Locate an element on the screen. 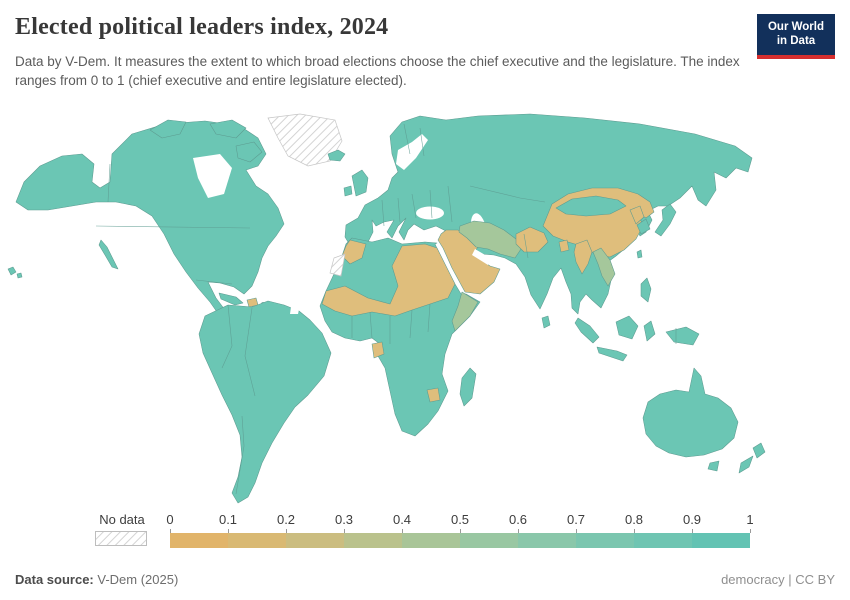 The height and width of the screenshot is (600, 850). legend-tick-label: 0.1 is located at coordinates (228, 519).